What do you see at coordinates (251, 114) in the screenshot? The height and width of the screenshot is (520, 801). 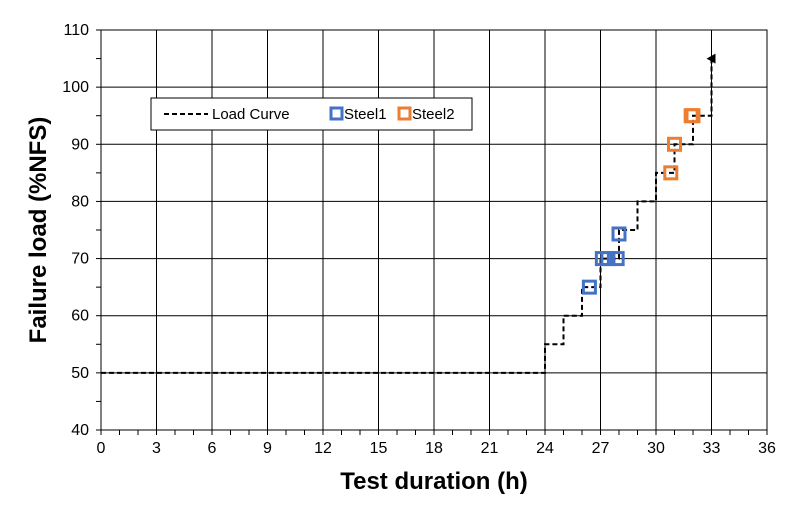 I see `legend-load-curve-label: Load Curve` at bounding box center [251, 114].